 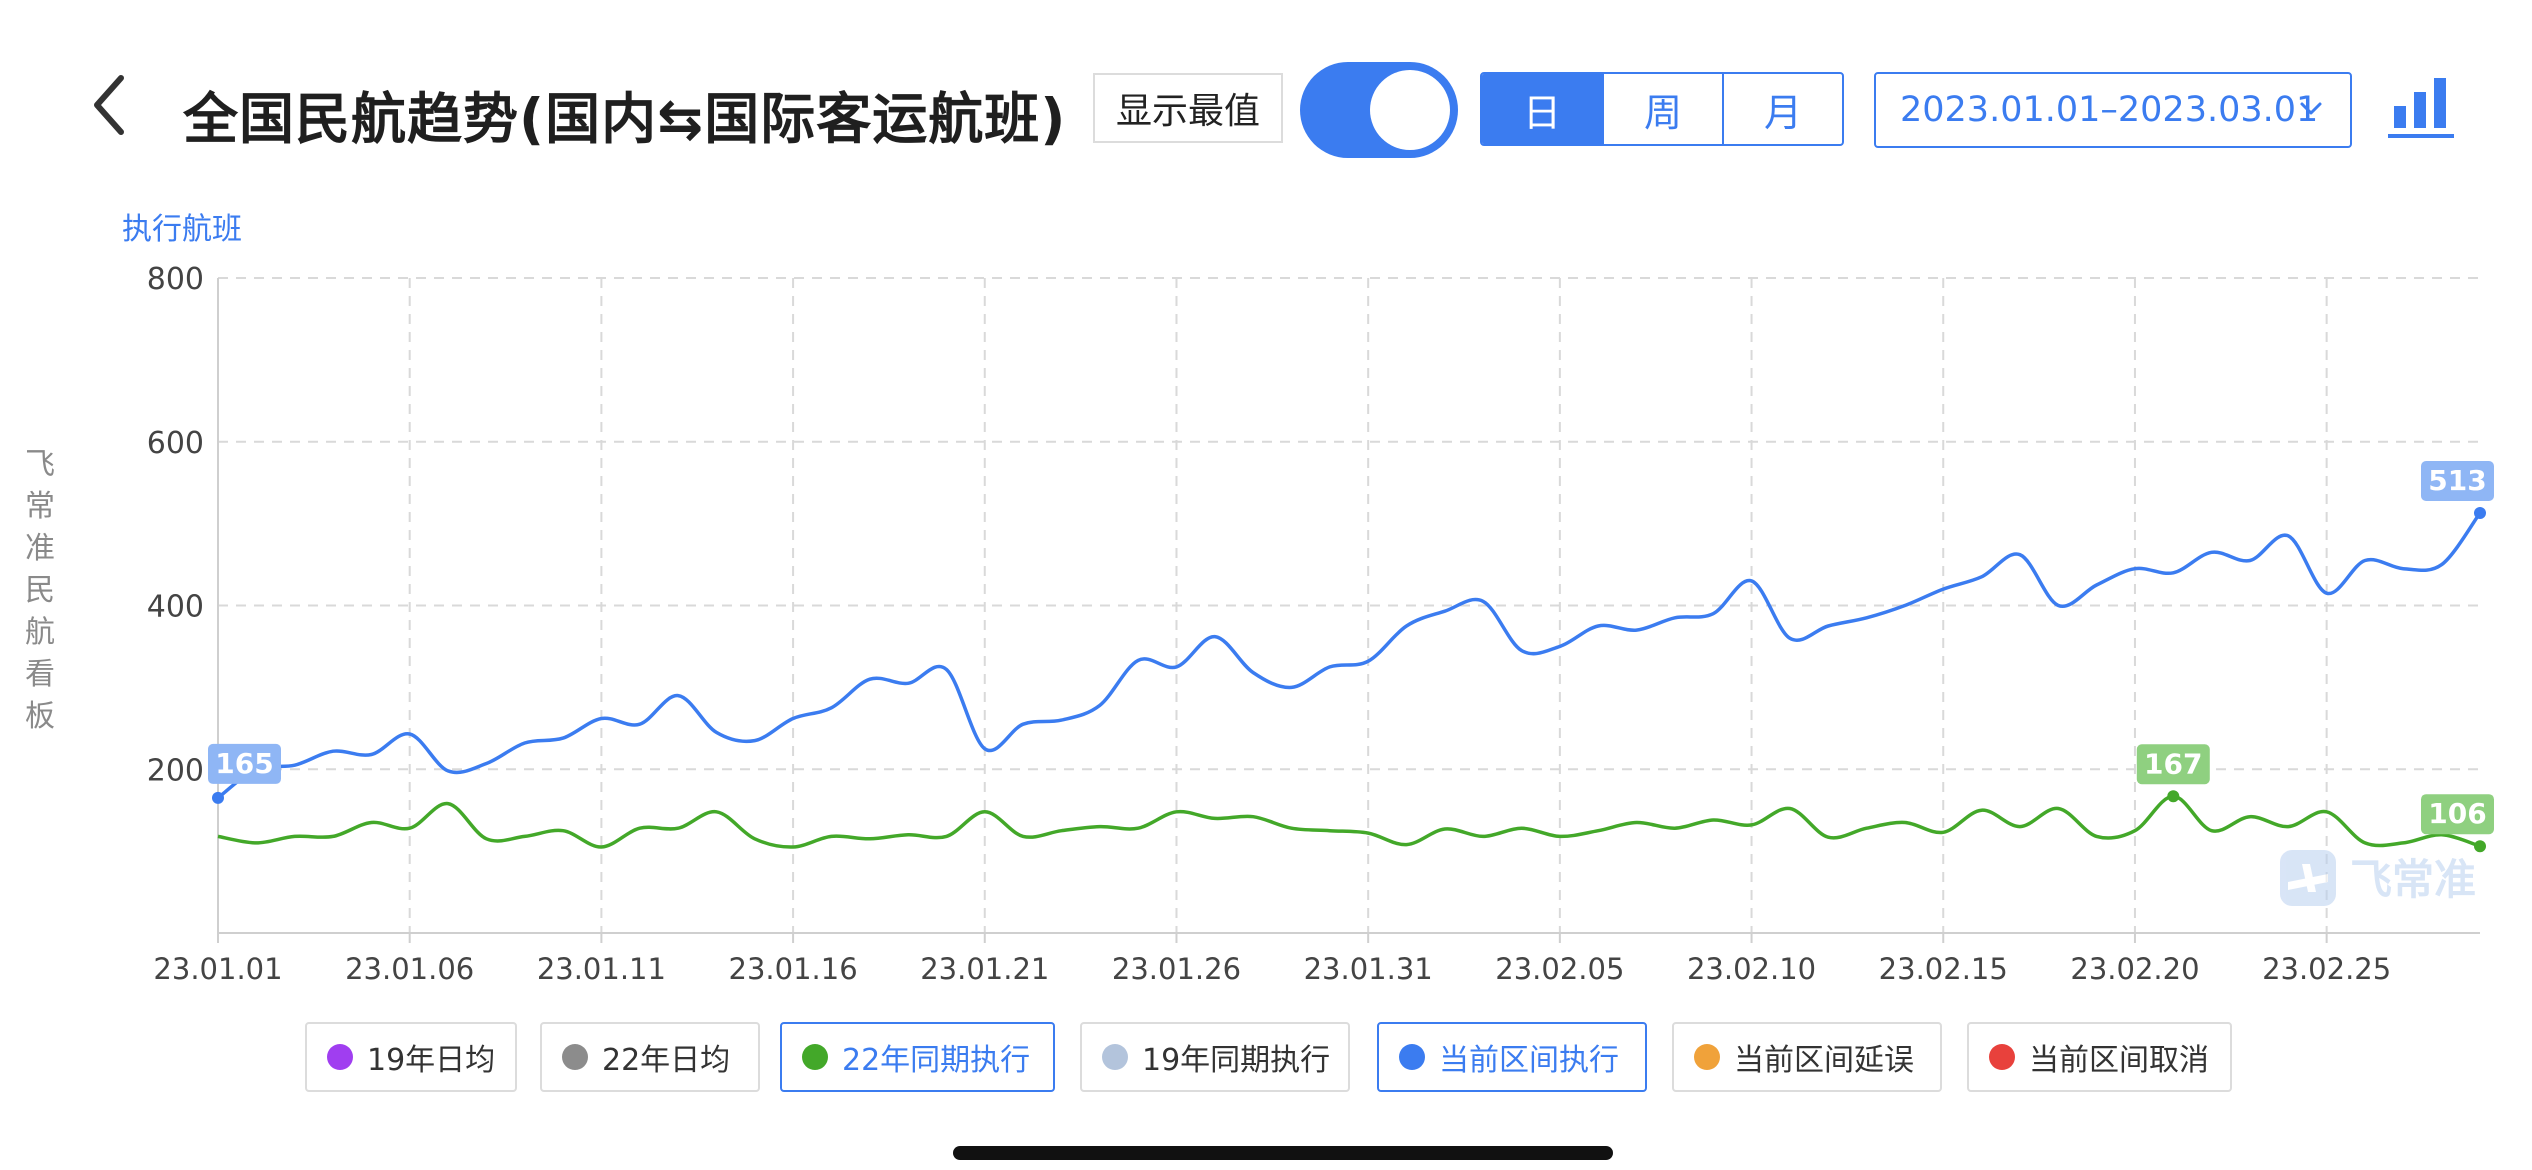 What do you see at coordinates (793, 969) in the screenshot?
I see `x-tick-label: 23.01.16` at bounding box center [793, 969].